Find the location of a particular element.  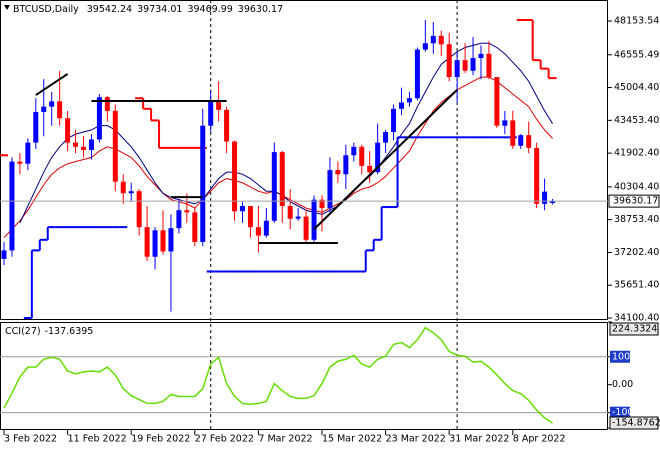

open: 39542.24 is located at coordinates (109, 9).